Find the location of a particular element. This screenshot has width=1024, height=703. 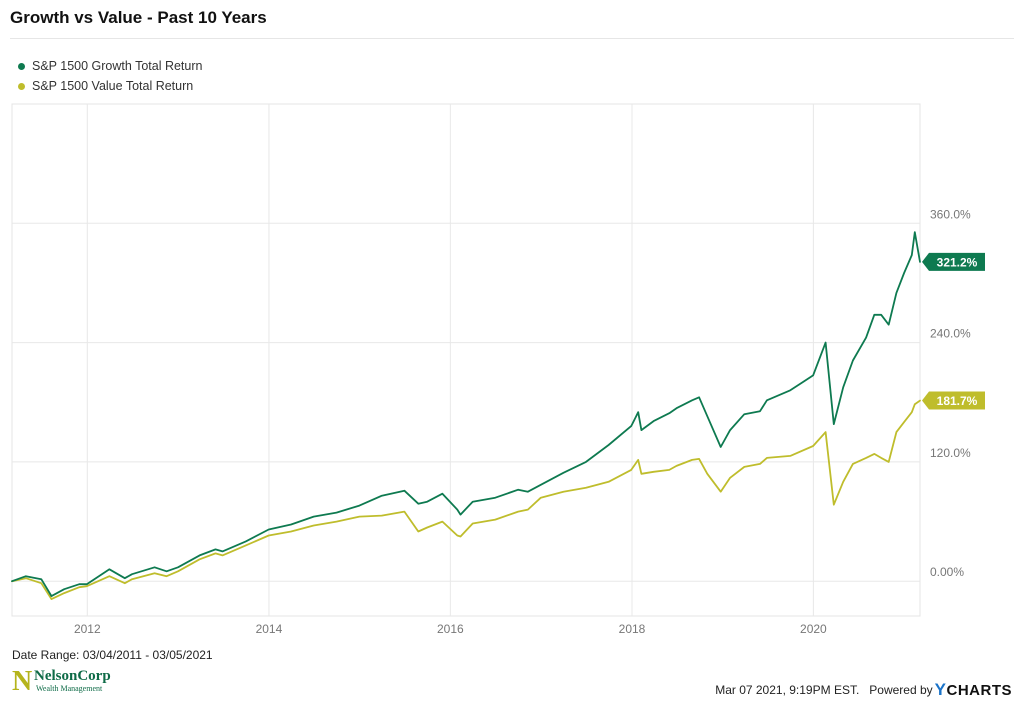

ycharts-logo: YCHARTS is located at coordinates (973, 690).